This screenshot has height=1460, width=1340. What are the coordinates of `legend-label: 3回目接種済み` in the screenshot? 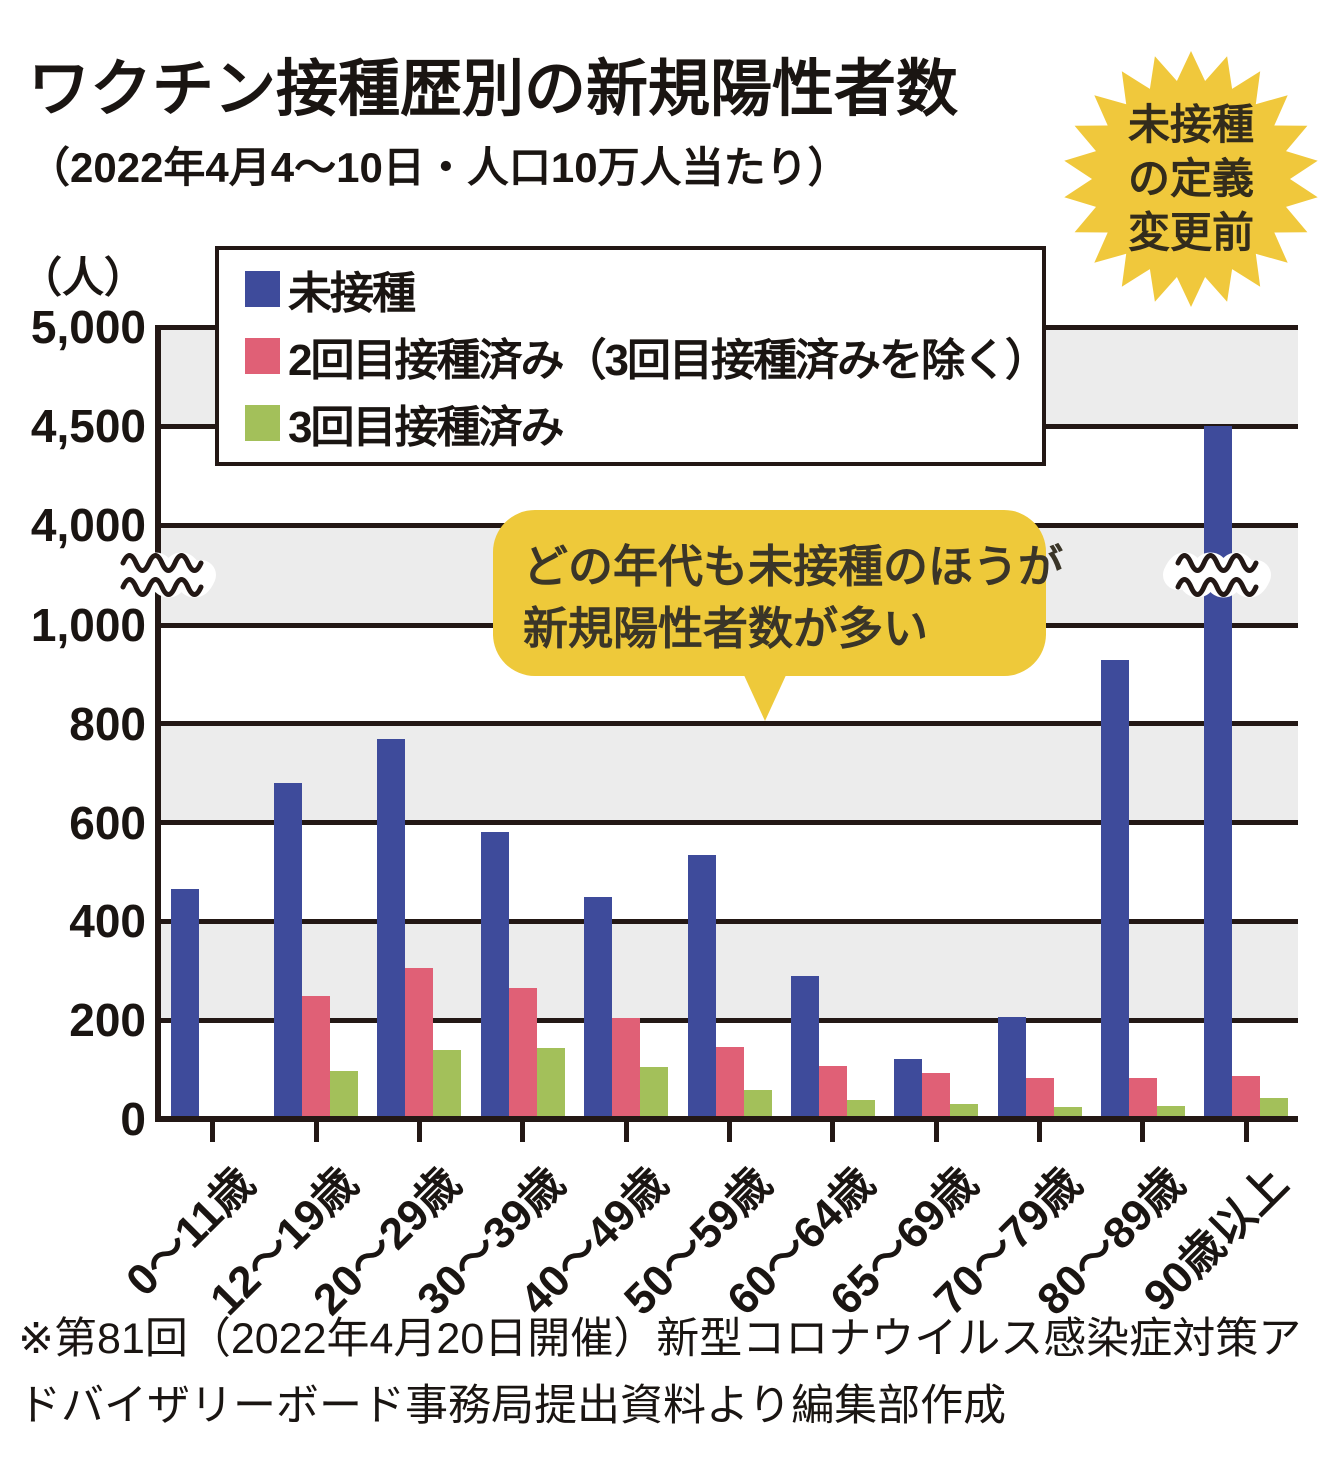 It's located at (426, 427).